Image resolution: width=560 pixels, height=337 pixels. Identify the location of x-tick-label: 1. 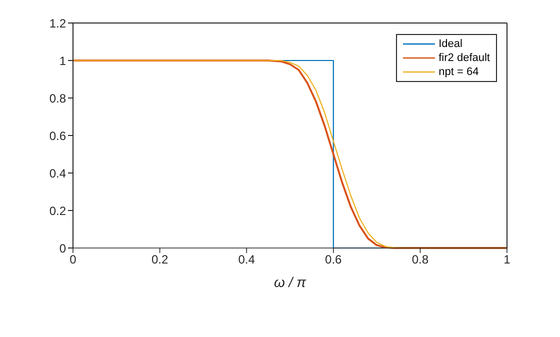
(507, 259).